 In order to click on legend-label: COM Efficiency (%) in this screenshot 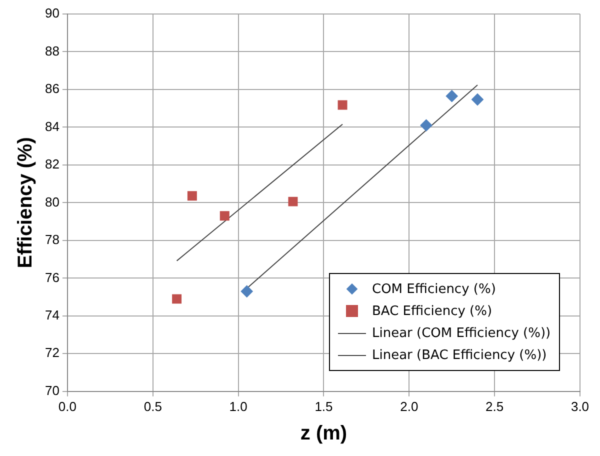, I will do `click(434, 289)`.